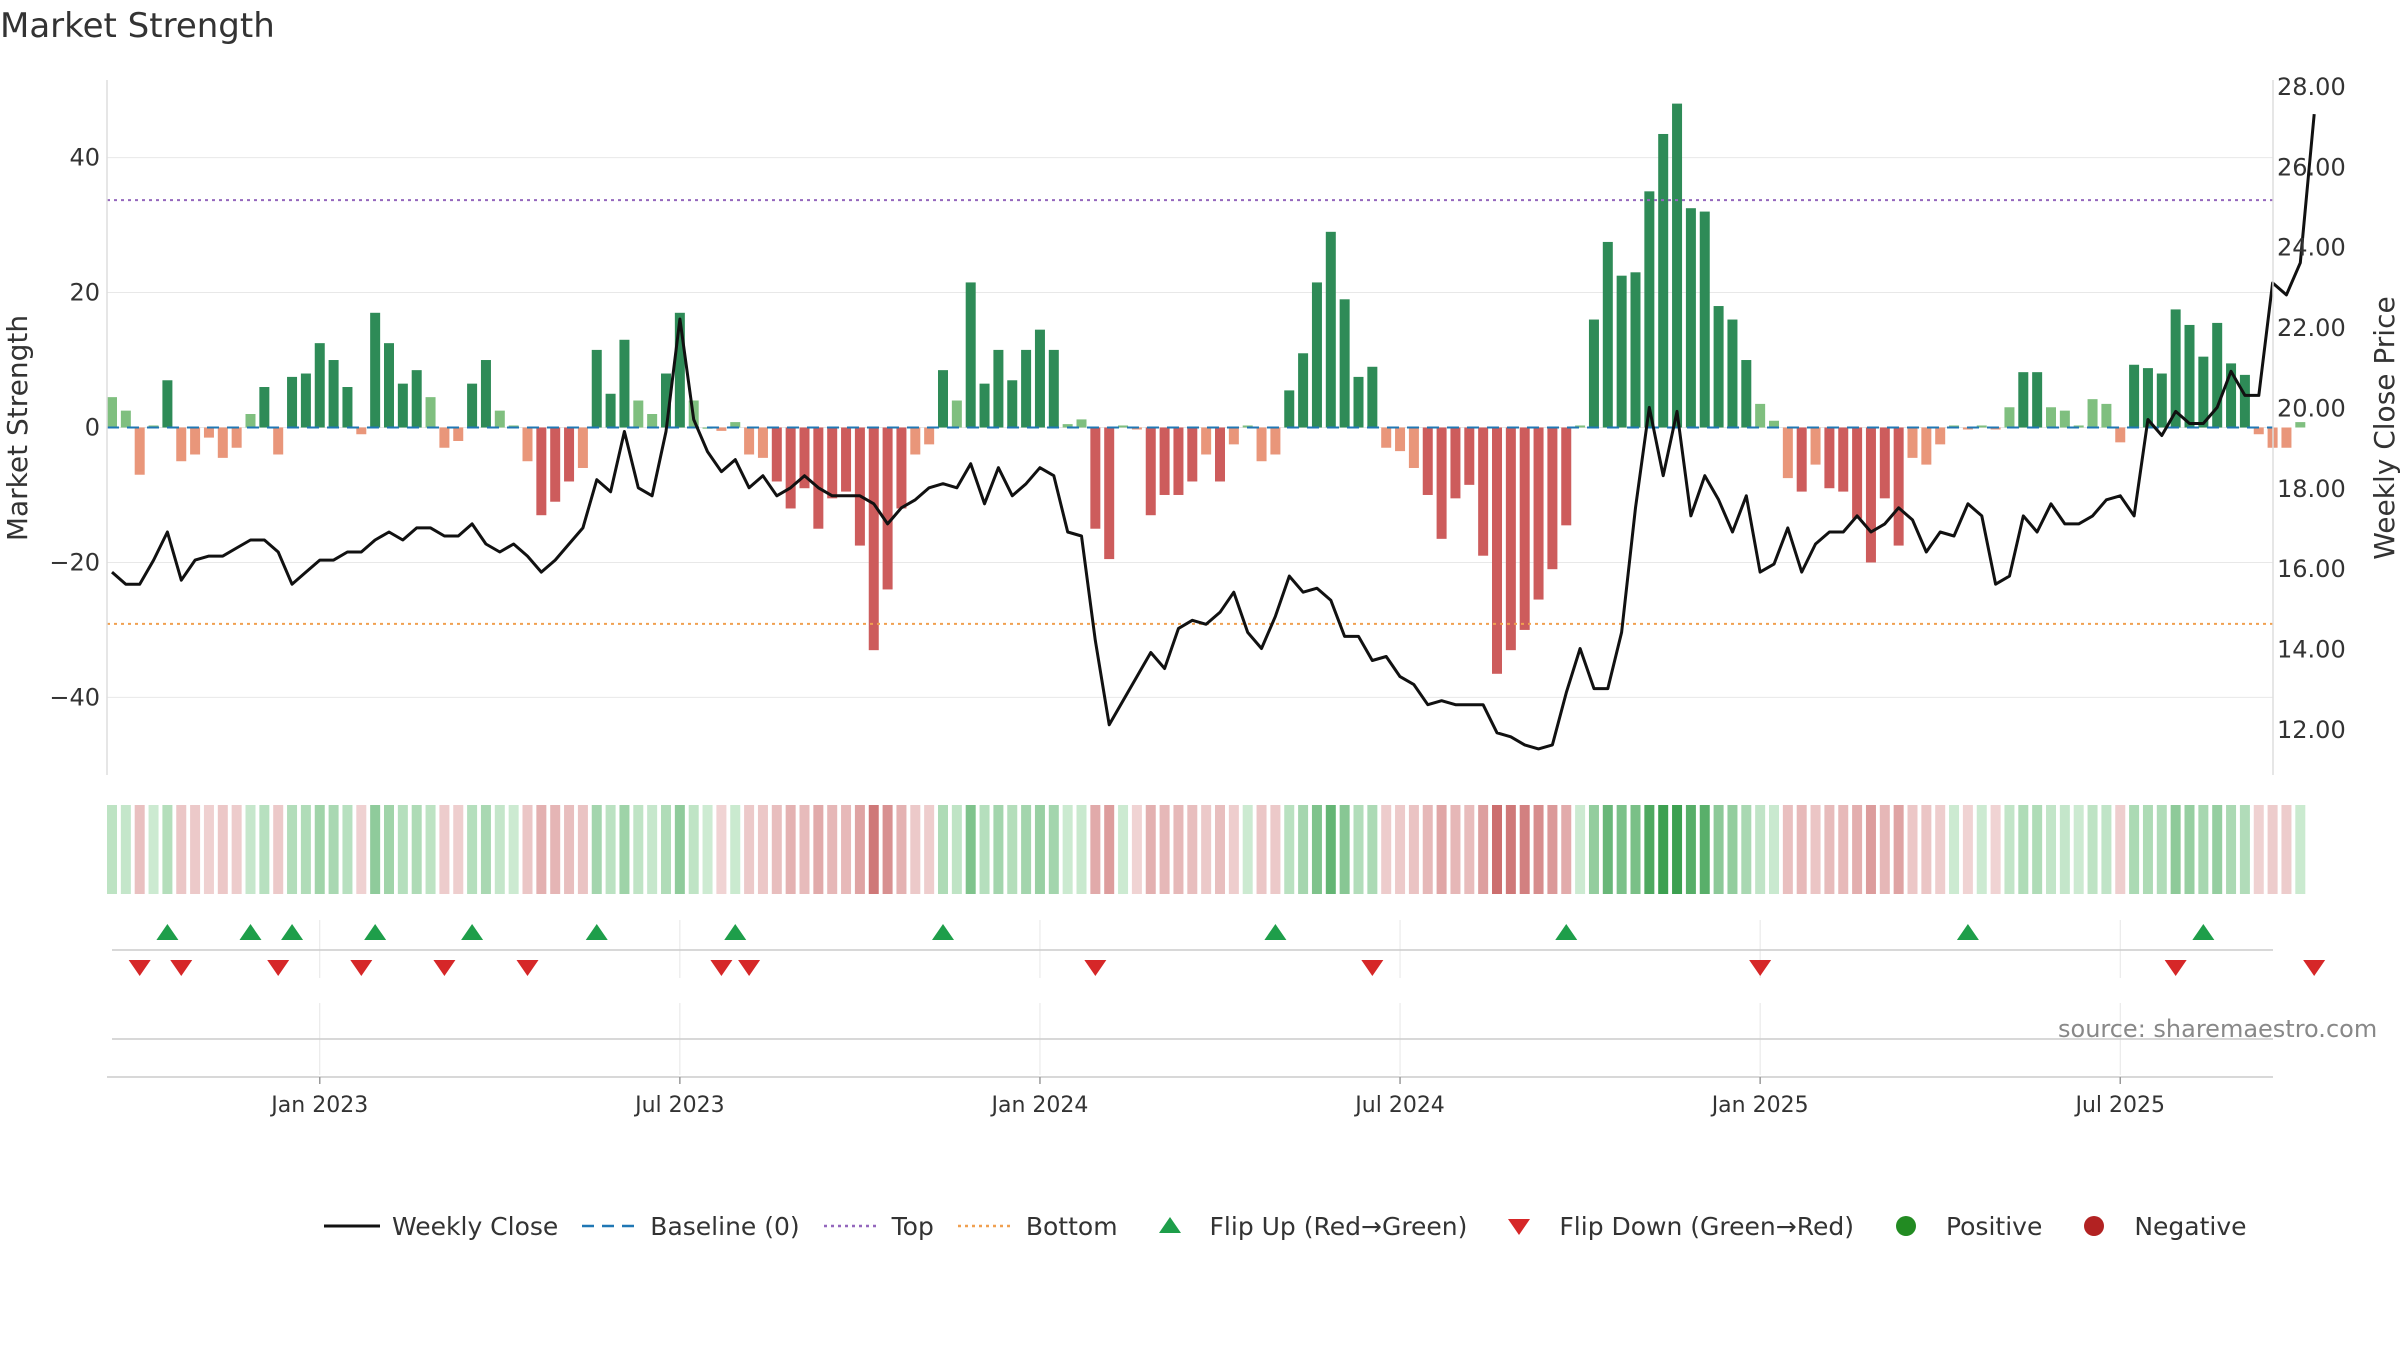  I want to click on right-tick-label: 26.00, so click(2311, 167).